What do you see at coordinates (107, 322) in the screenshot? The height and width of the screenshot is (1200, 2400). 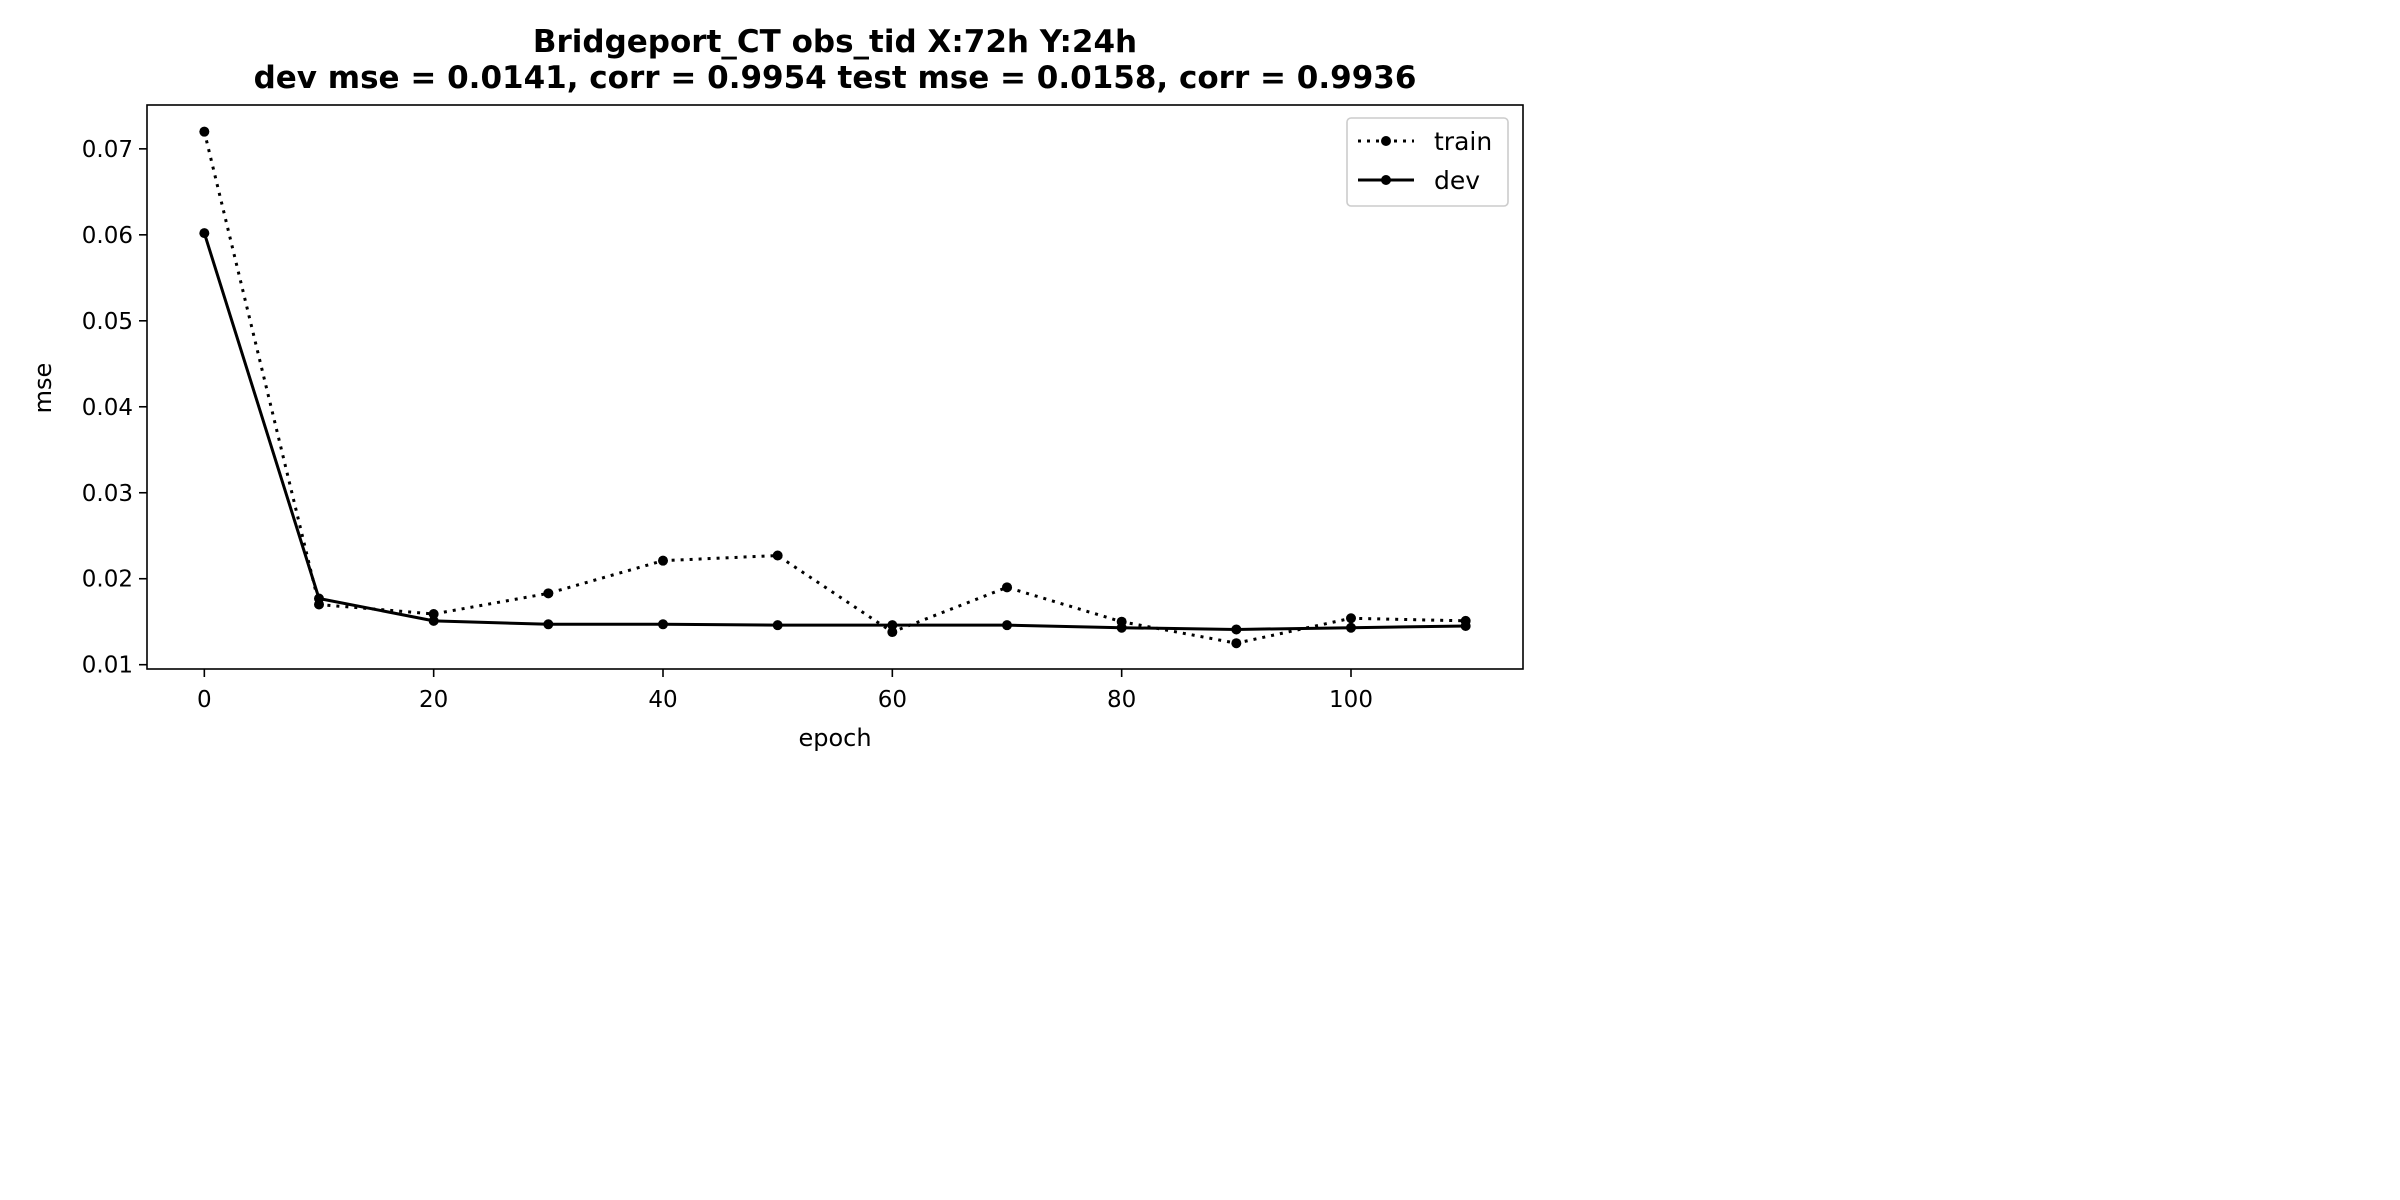 I see `y-tick-label: 0.05` at bounding box center [107, 322].